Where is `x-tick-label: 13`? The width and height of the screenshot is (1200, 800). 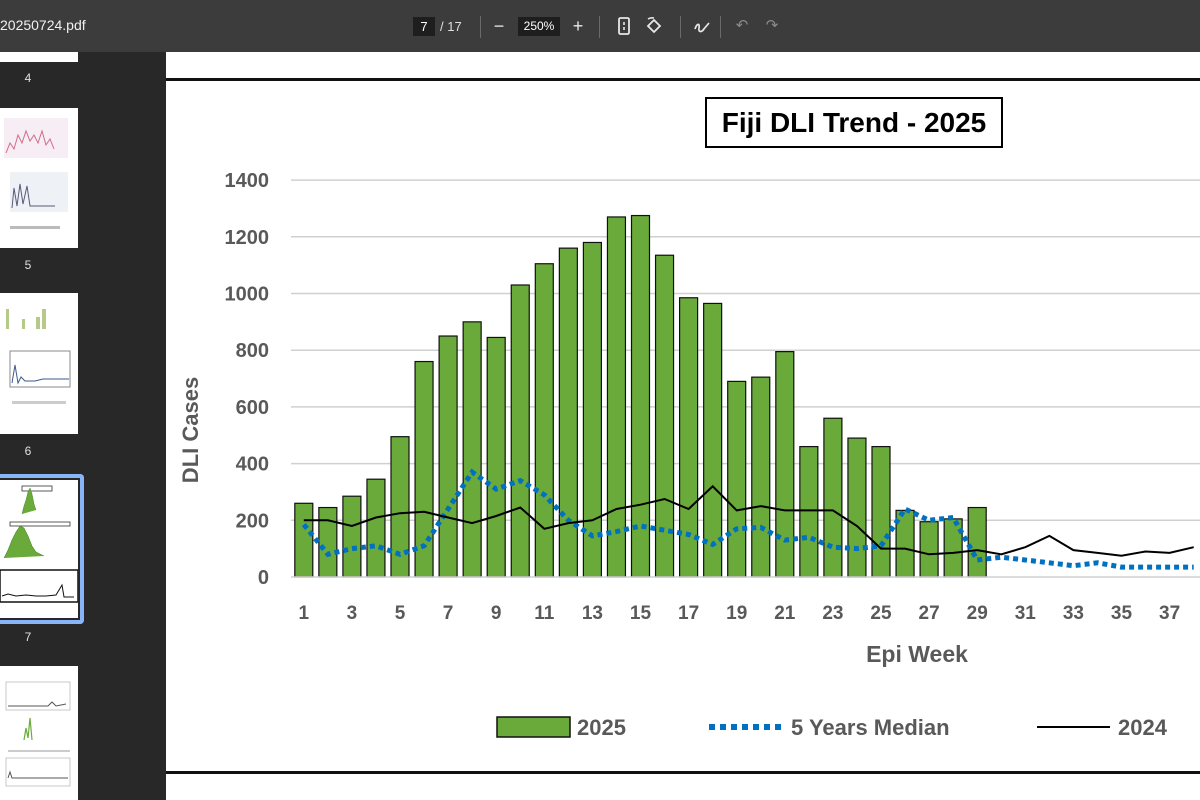
x-tick-label: 13 is located at coordinates (592, 613).